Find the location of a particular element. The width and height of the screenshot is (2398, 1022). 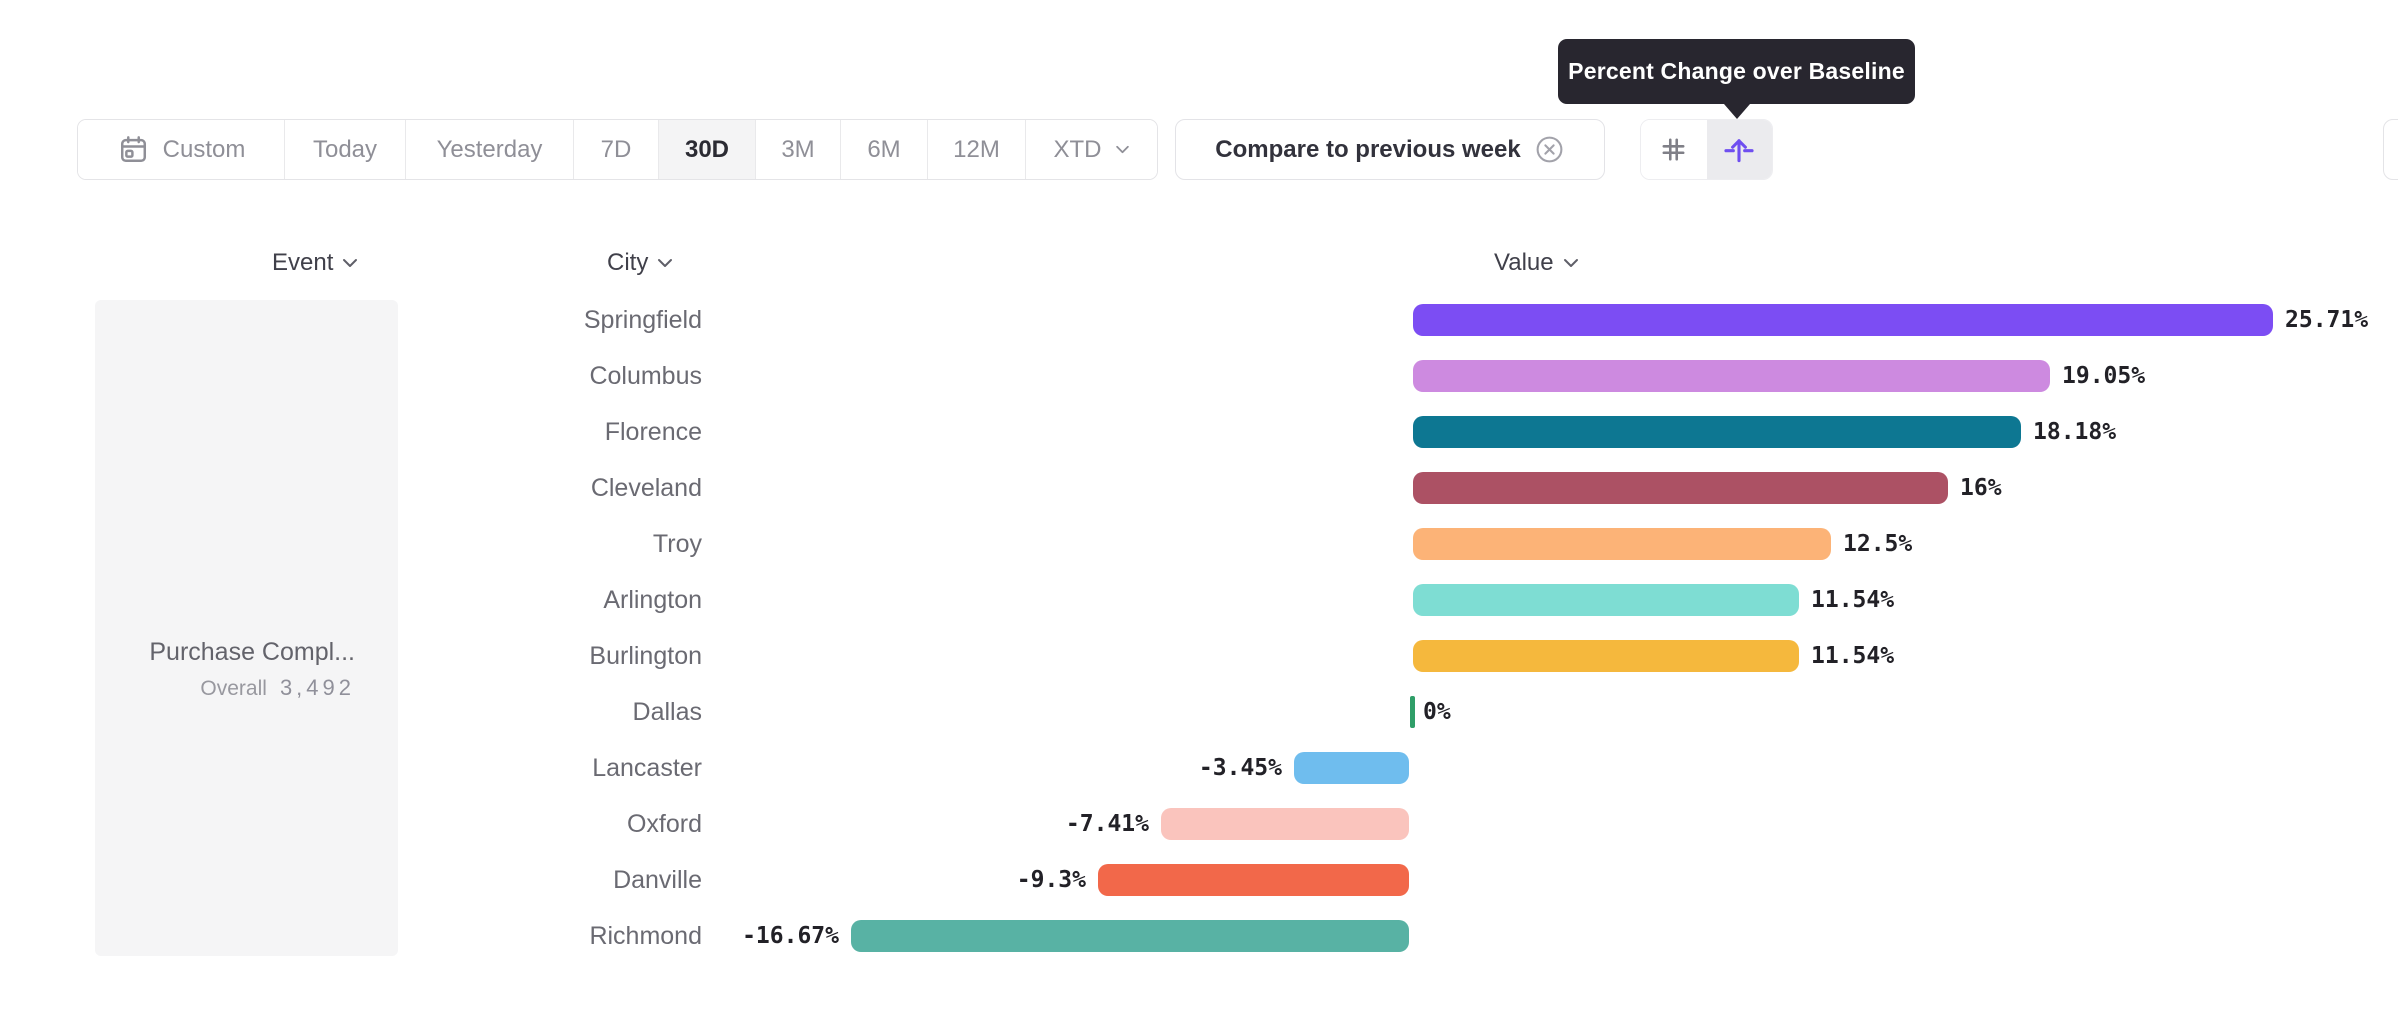

value-column-header: Value is located at coordinates (1536, 263).